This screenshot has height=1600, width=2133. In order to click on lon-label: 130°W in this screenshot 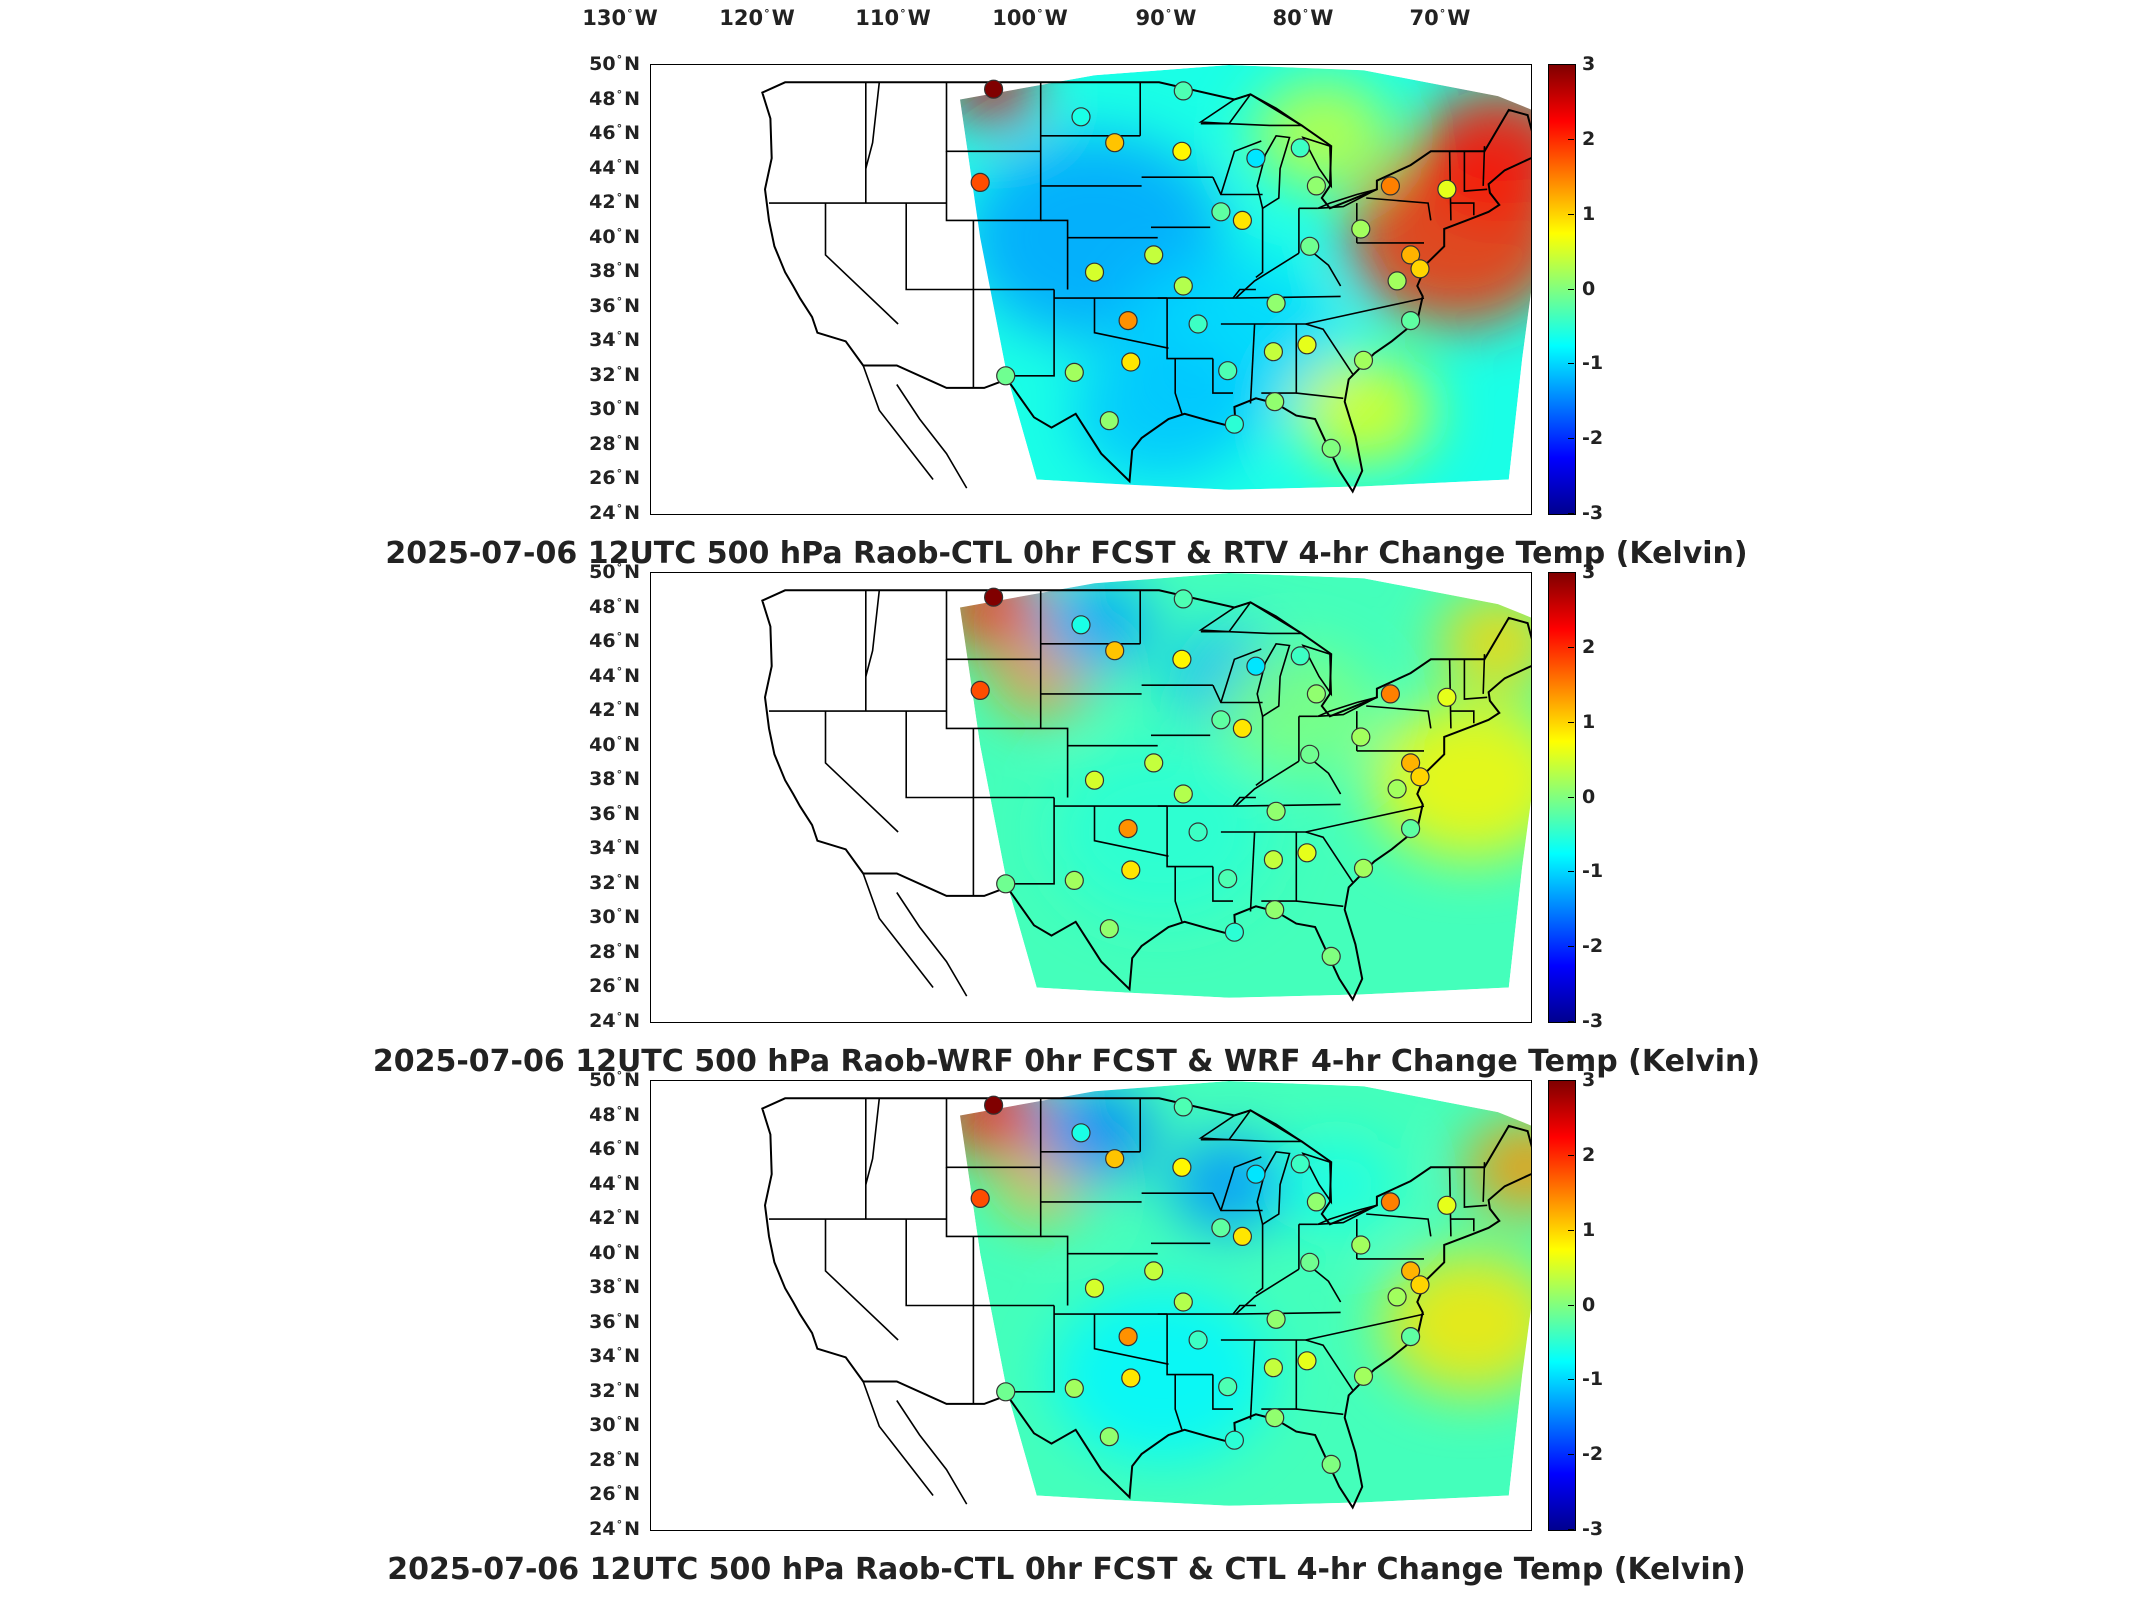, I will do `click(620, 18)`.